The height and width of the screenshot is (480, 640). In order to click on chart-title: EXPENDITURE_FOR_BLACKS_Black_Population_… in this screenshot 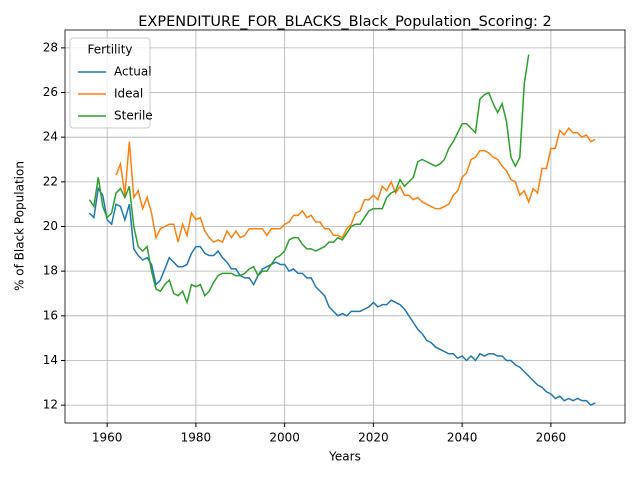, I will do `click(345, 22)`.